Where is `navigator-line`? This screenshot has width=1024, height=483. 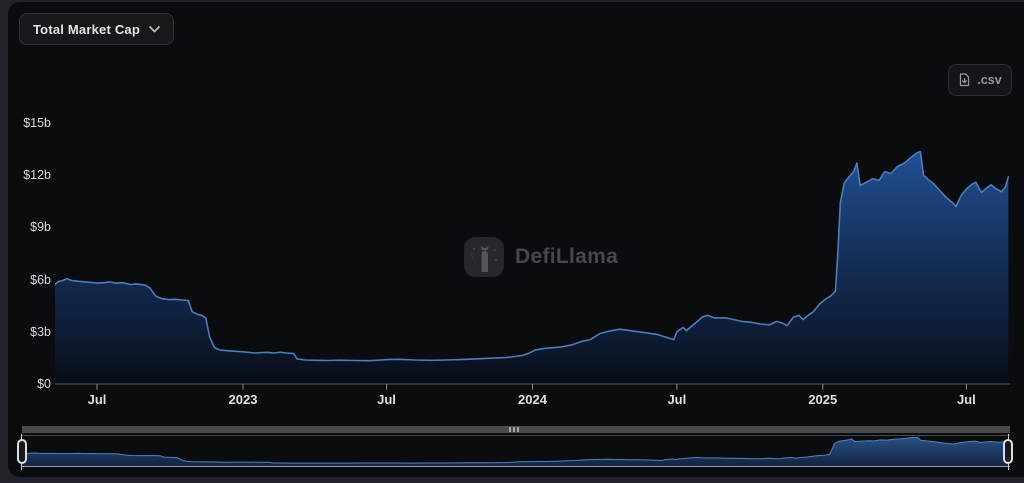 navigator-line is located at coordinates (515, 450).